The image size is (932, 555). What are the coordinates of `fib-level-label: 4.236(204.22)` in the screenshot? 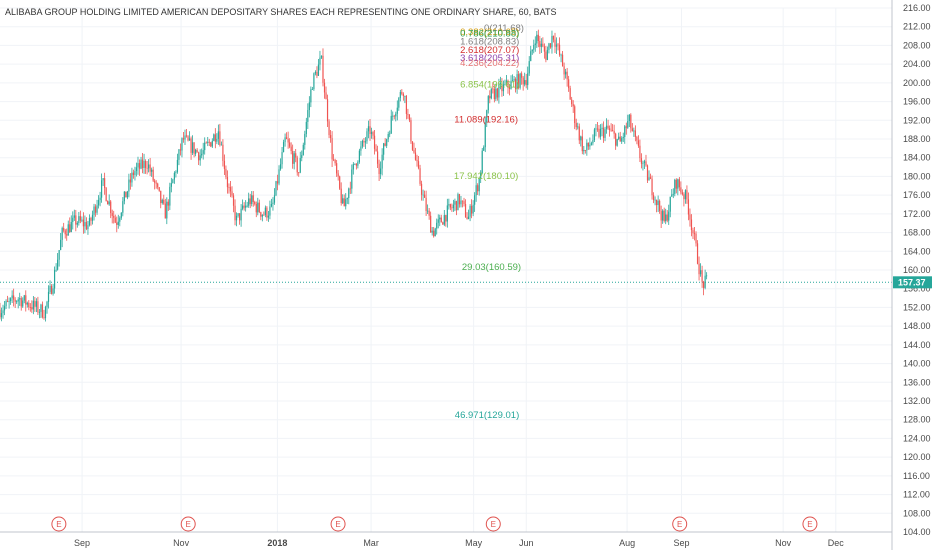 It's located at (489, 63).